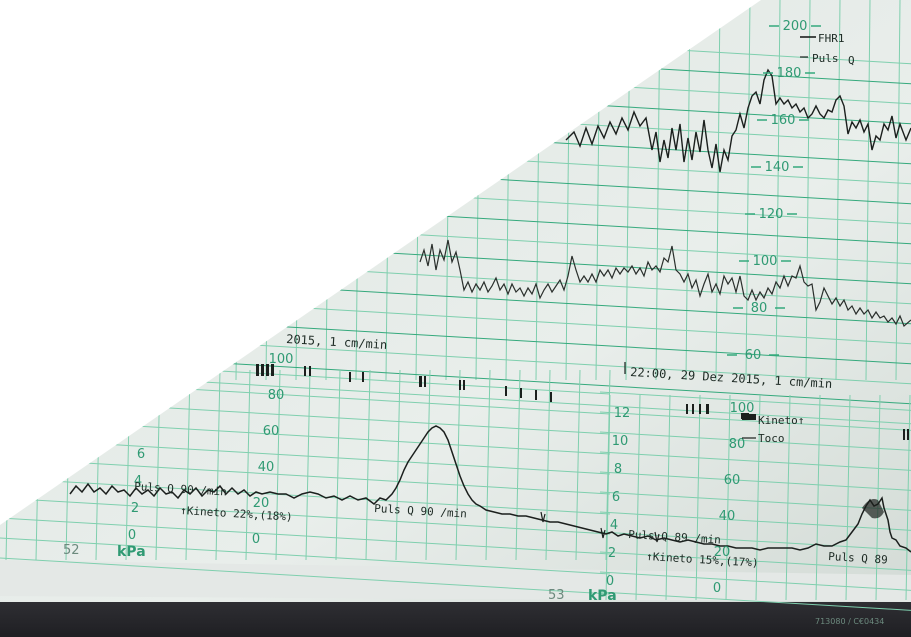  What do you see at coordinates (851, 60) in the screenshot?
I see `legend-puls-symbol: Q` at bounding box center [851, 60].